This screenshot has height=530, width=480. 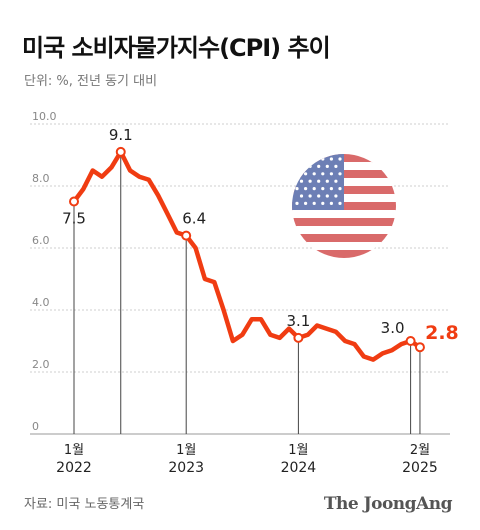 I want to click on x-tick-year: 2024, so click(x=299, y=468).